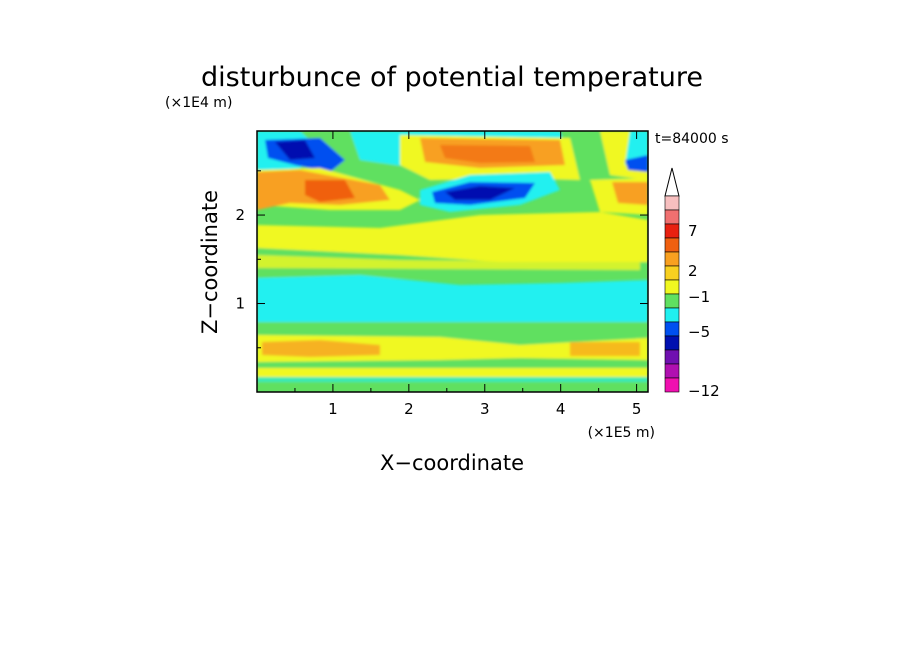  I want to click on chart-title: disturbunce of potential temperature, so click(452, 77).